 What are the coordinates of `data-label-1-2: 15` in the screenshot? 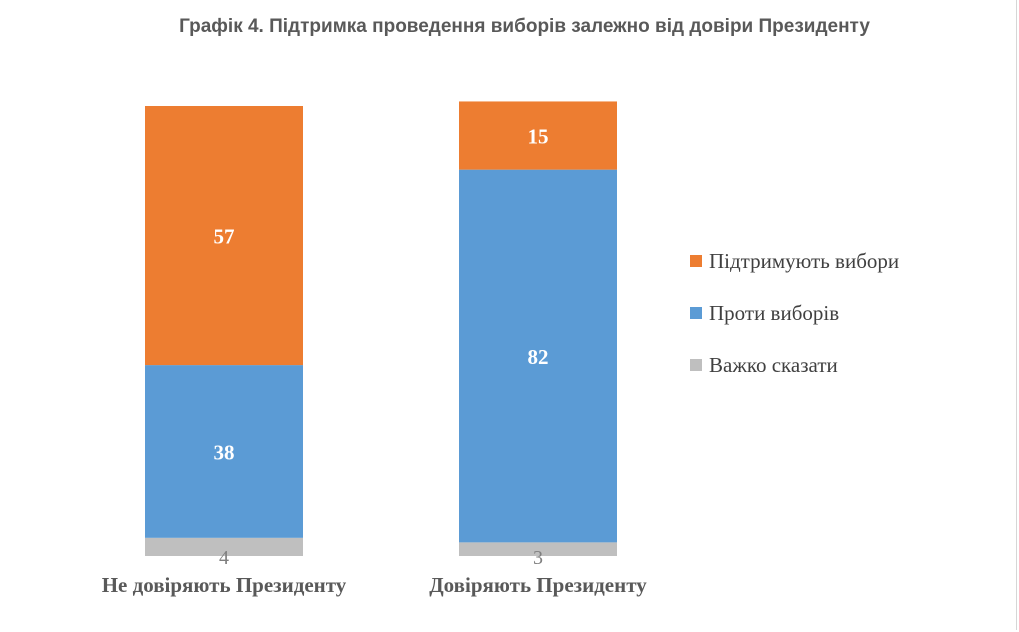 It's located at (538, 137).